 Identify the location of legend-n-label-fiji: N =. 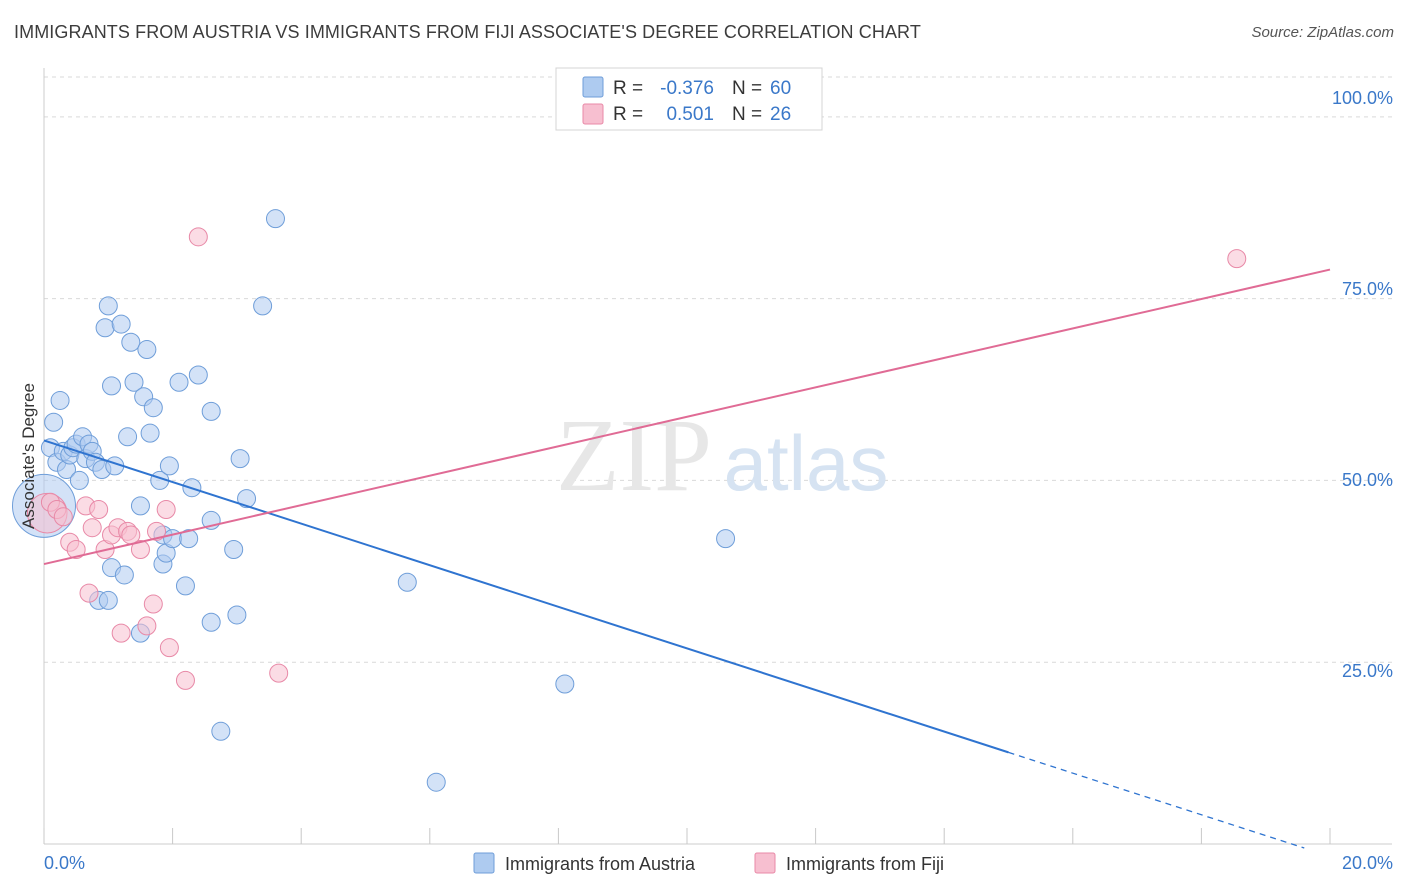
(747, 114).